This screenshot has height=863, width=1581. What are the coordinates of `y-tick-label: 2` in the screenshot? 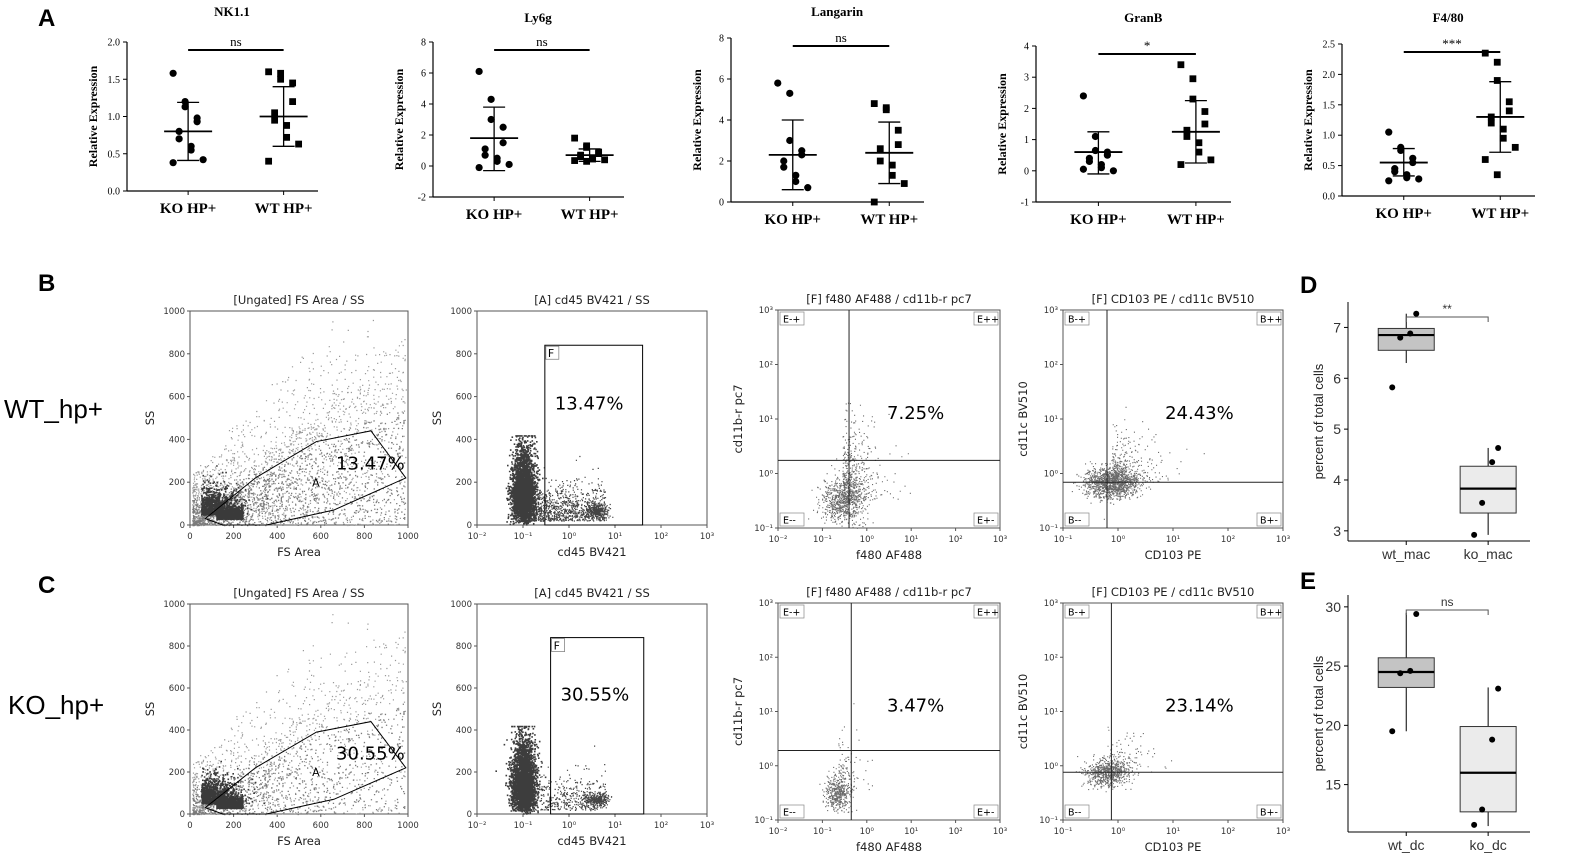 It's located at (1026, 109).